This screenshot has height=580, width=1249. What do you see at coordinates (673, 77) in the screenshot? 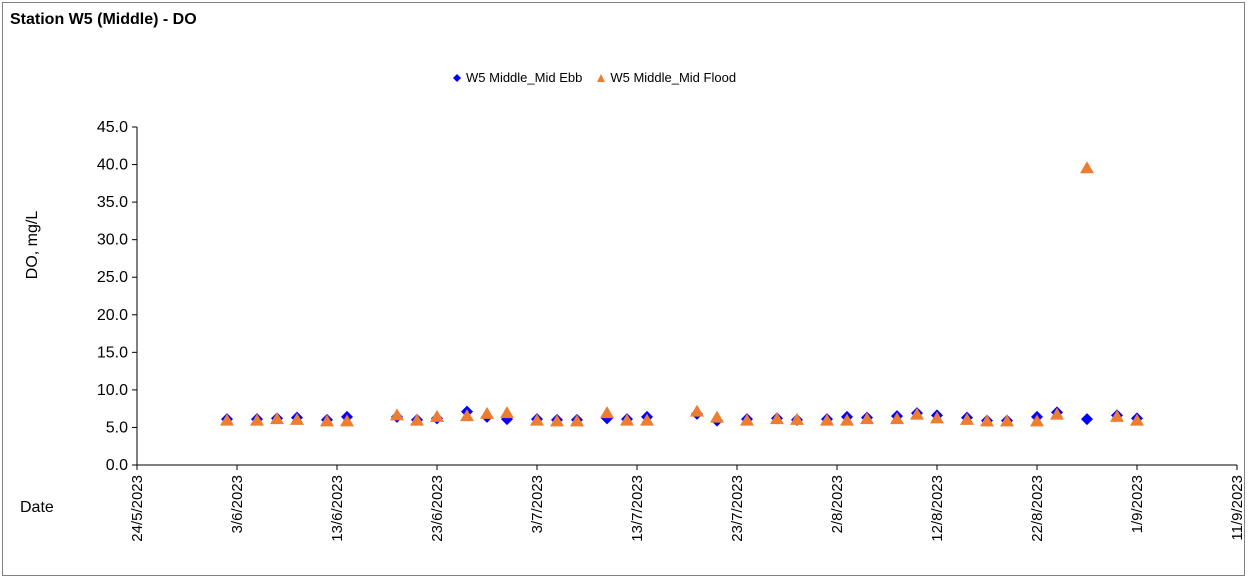
I see `legend-label-flood: W5 Middle_Mid Flood` at bounding box center [673, 77].